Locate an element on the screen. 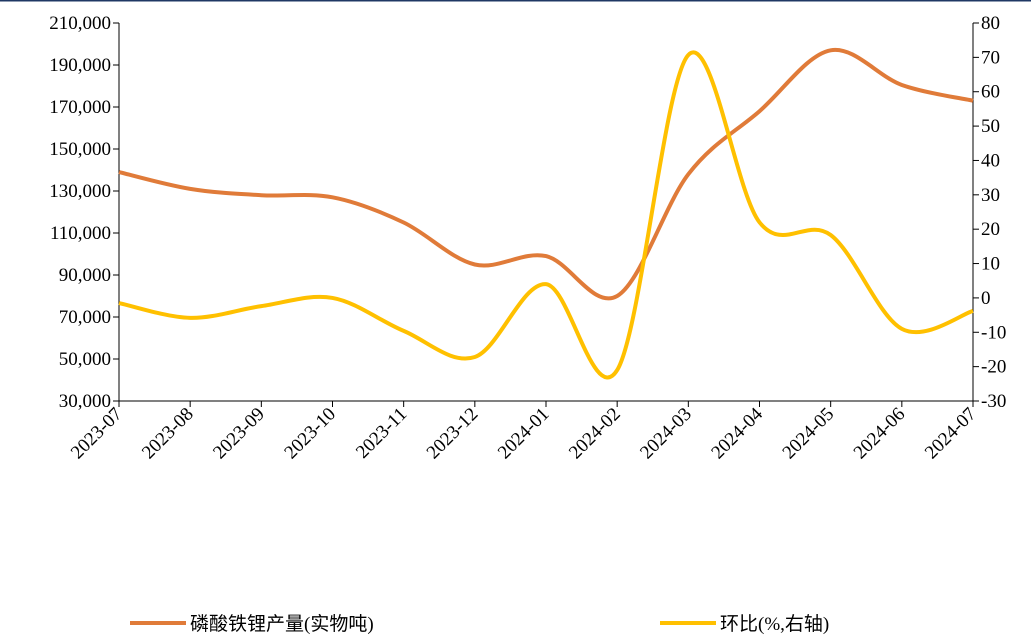 The image size is (1031, 637). x-tick-label: 2024-06 is located at coordinates (880, 434).